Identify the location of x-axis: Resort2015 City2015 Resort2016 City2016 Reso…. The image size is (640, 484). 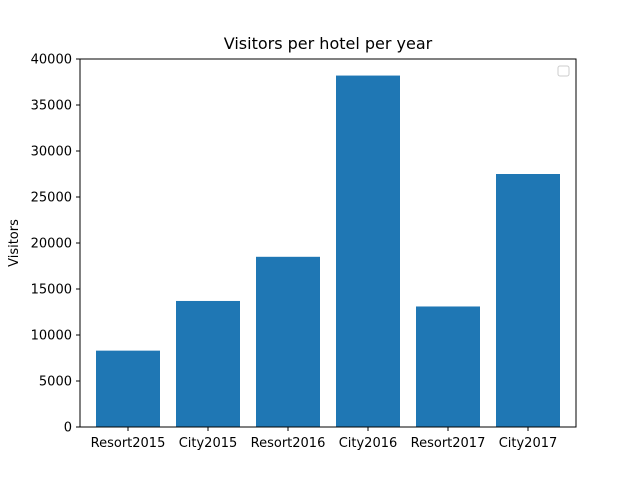
(324, 439).